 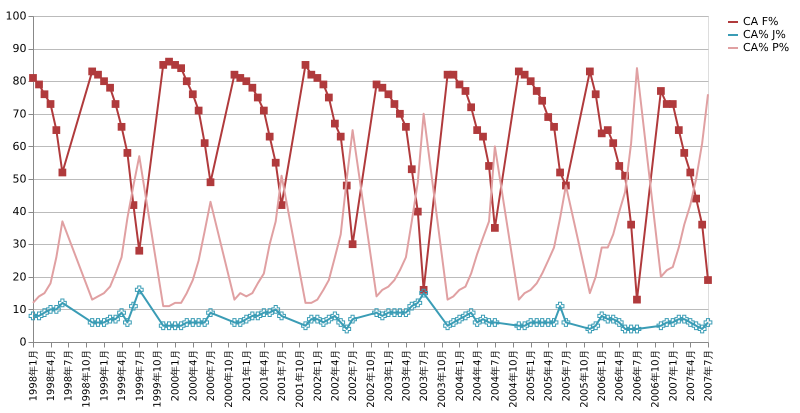 What do you see at coordinates (388, 376) in the screenshot?
I see `x-tick-label: 2003年1月` at bounding box center [388, 376].